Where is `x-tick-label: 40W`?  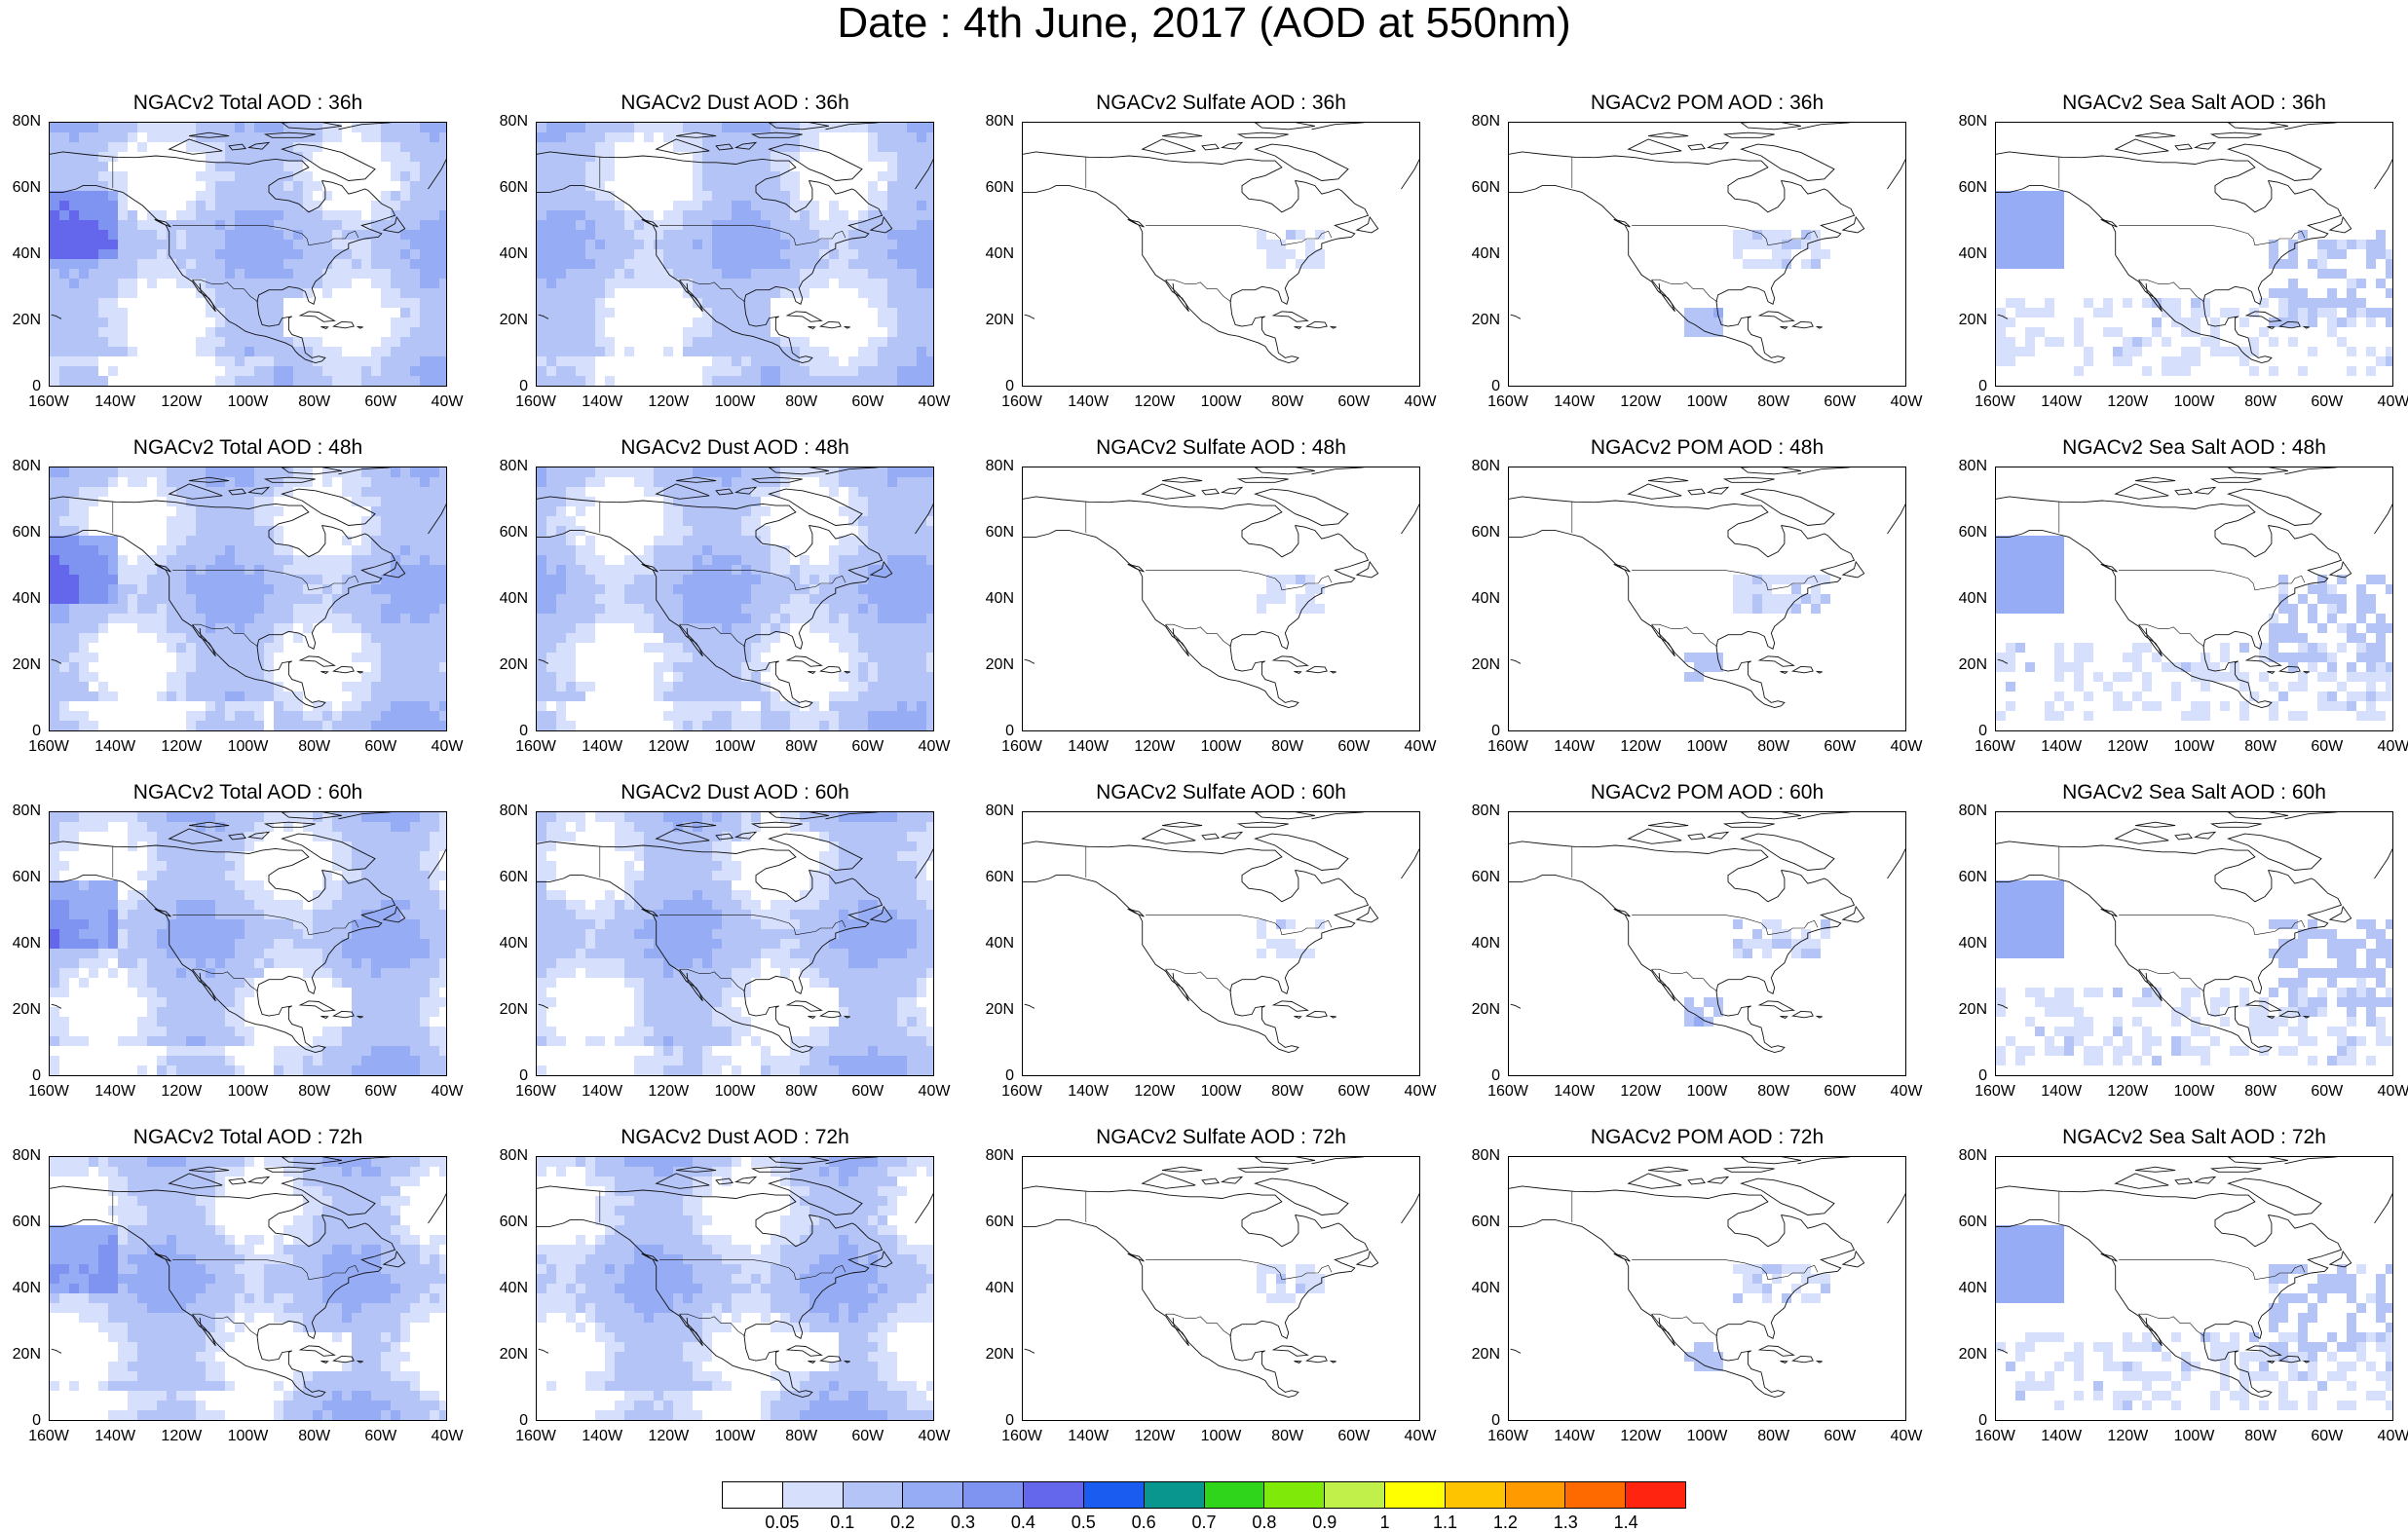 x-tick-label: 40W is located at coordinates (2386, 402).